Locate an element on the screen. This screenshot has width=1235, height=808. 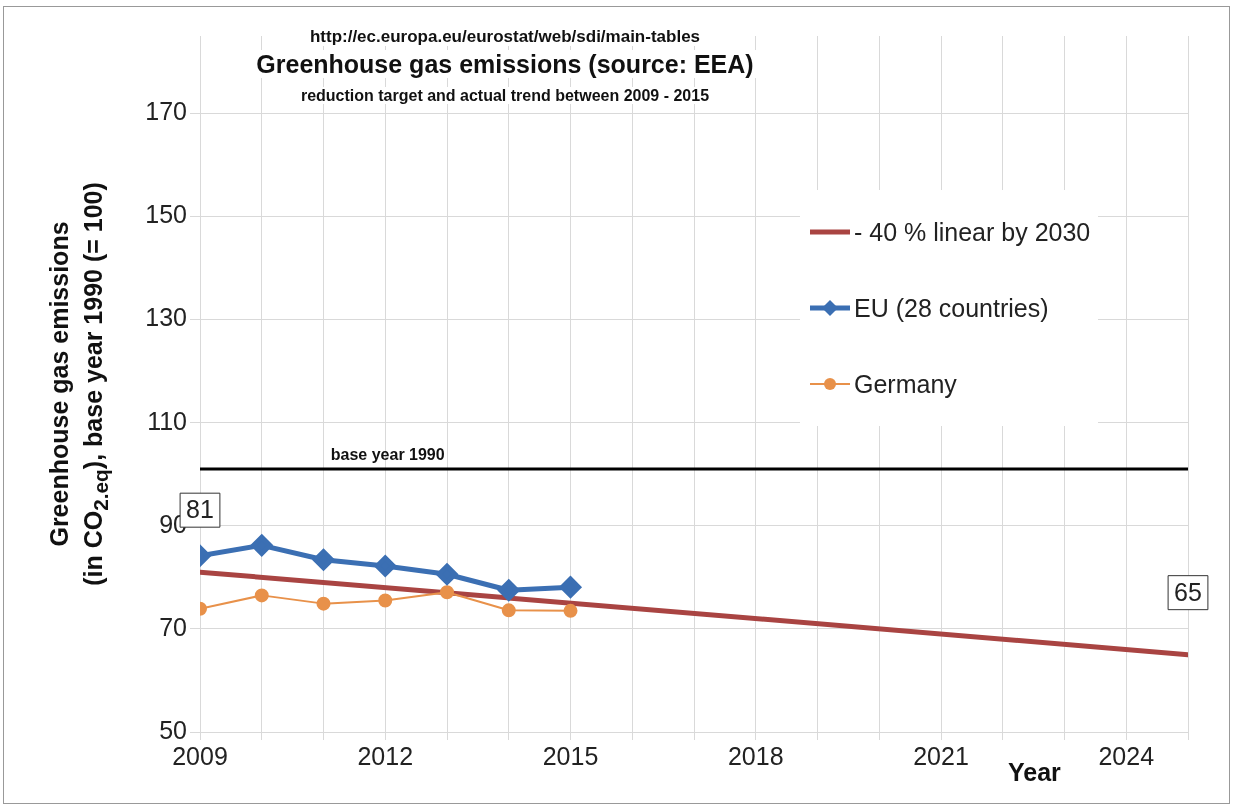
y-tick-label: 130 is located at coordinates (166, 317).